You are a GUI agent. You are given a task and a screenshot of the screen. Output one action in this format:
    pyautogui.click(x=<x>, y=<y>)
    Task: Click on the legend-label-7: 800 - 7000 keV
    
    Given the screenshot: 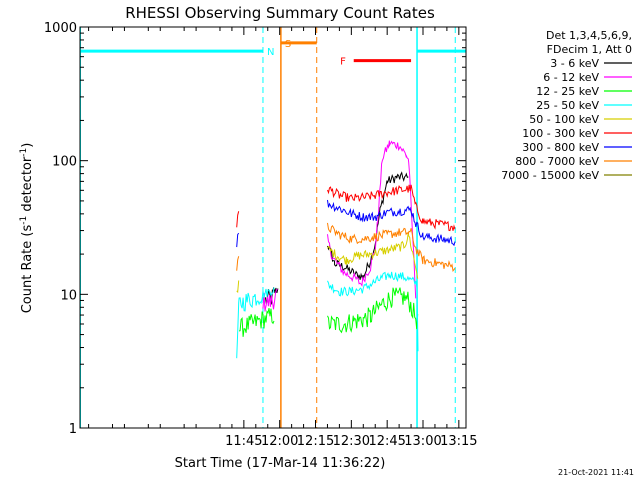 What is the action you would take?
    pyautogui.click(x=557, y=161)
    